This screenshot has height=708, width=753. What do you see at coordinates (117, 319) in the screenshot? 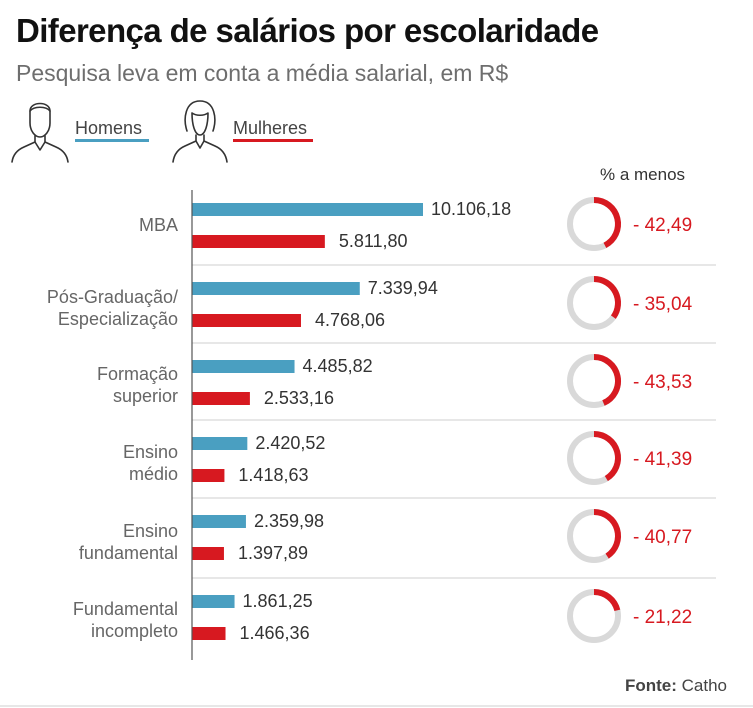
I see `category-label-line: Especialização` at bounding box center [117, 319].